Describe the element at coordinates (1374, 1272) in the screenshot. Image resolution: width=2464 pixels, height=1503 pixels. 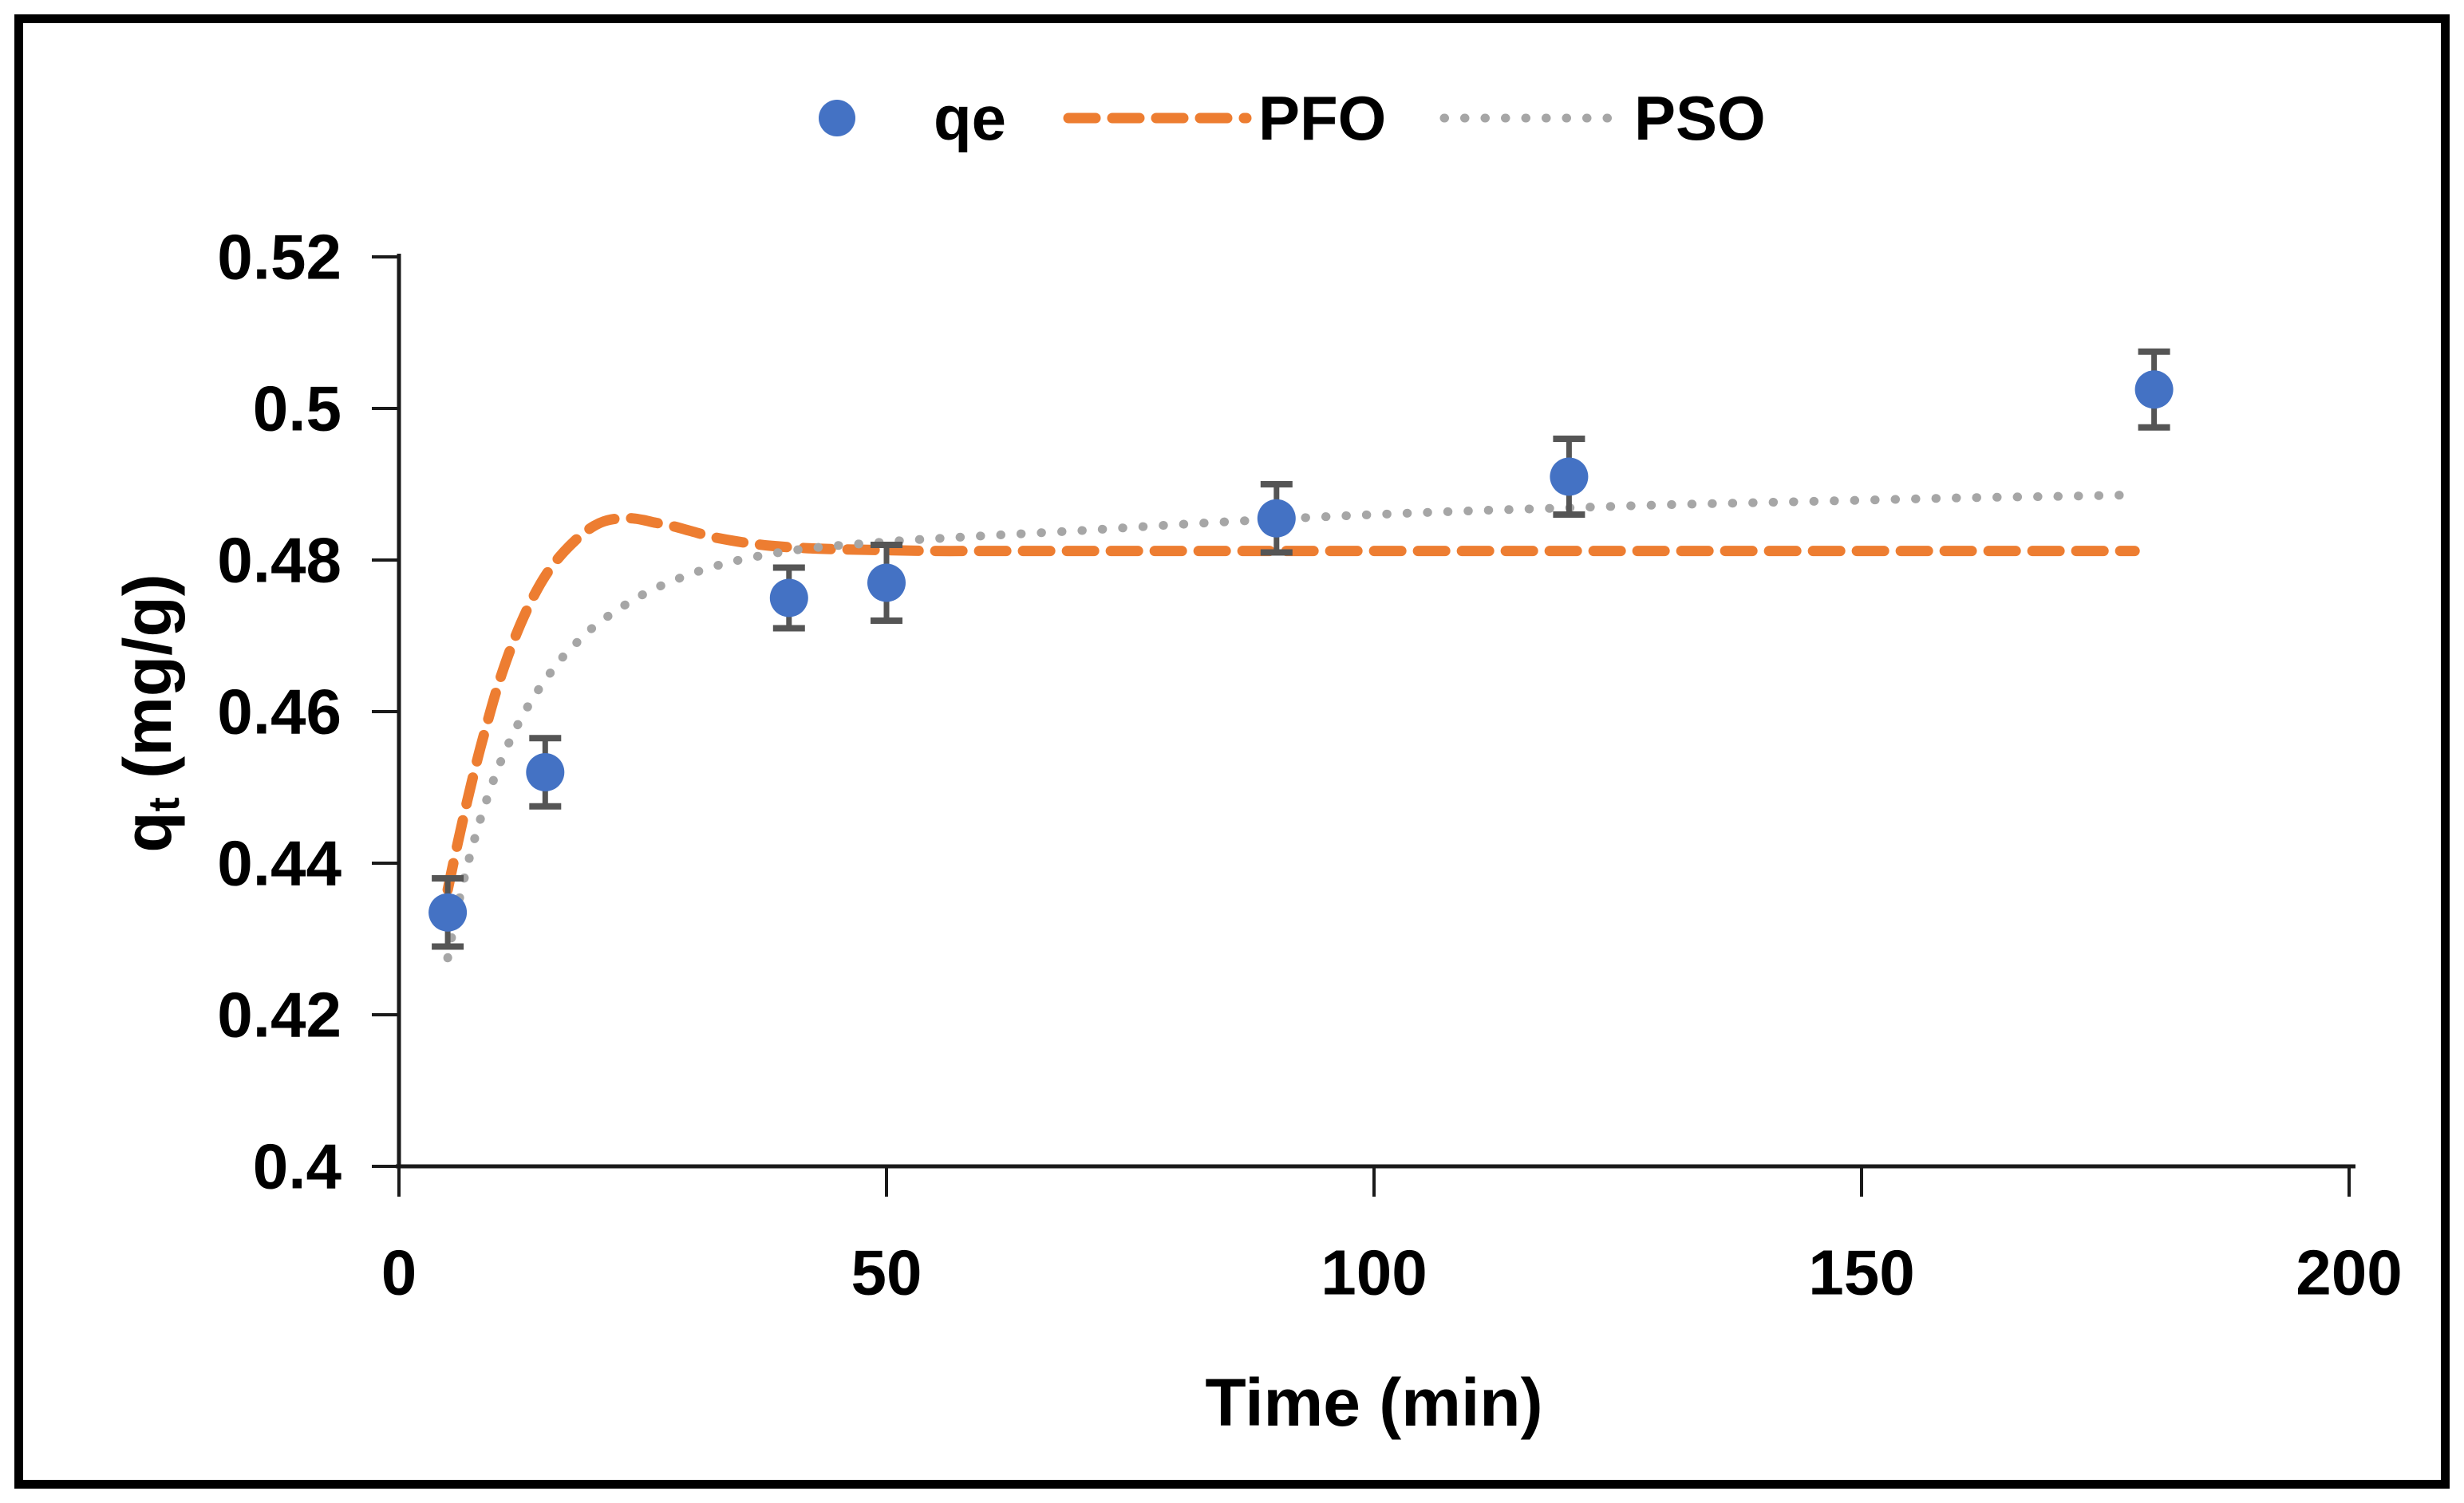
I see `x-tick-label: 100` at that location.